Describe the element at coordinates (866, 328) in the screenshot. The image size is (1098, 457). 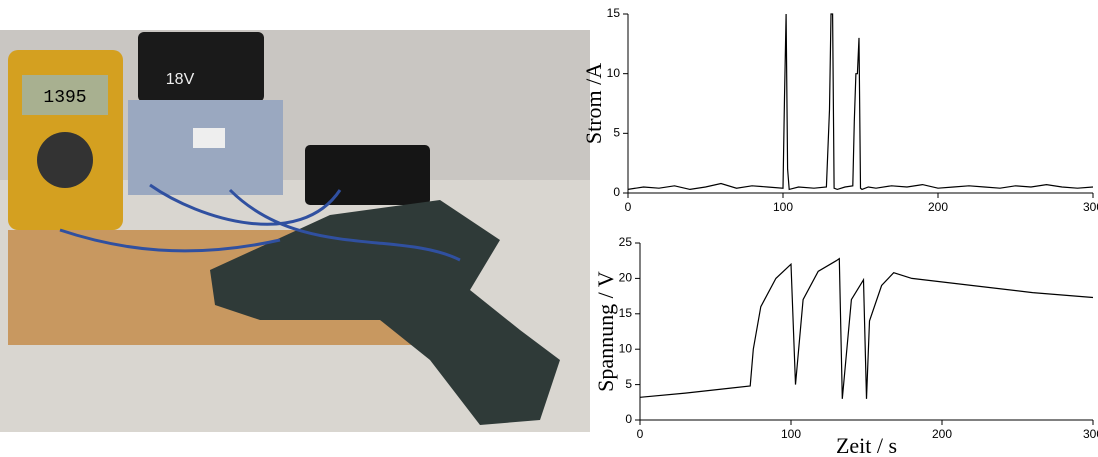
I see `data-line` at that location.